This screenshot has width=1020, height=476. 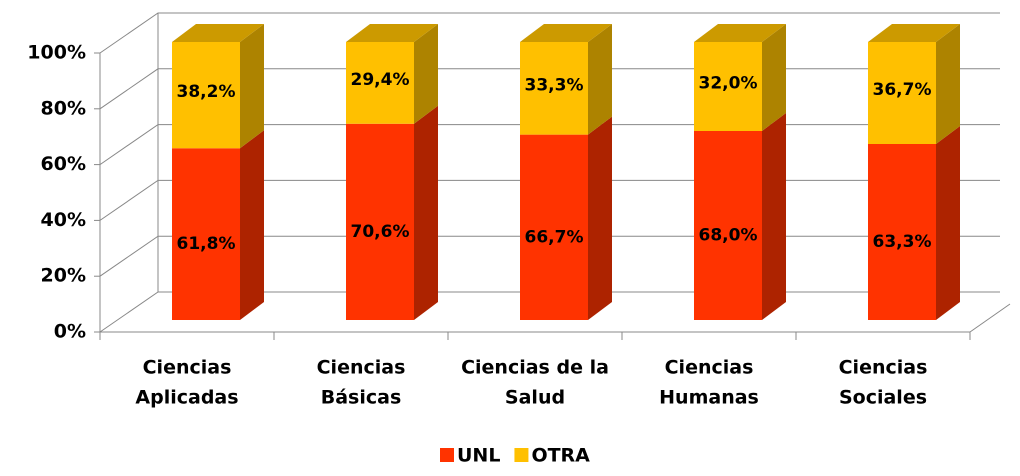 I want to click on x-tick-label: Sociales, so click(x=883, y=398).